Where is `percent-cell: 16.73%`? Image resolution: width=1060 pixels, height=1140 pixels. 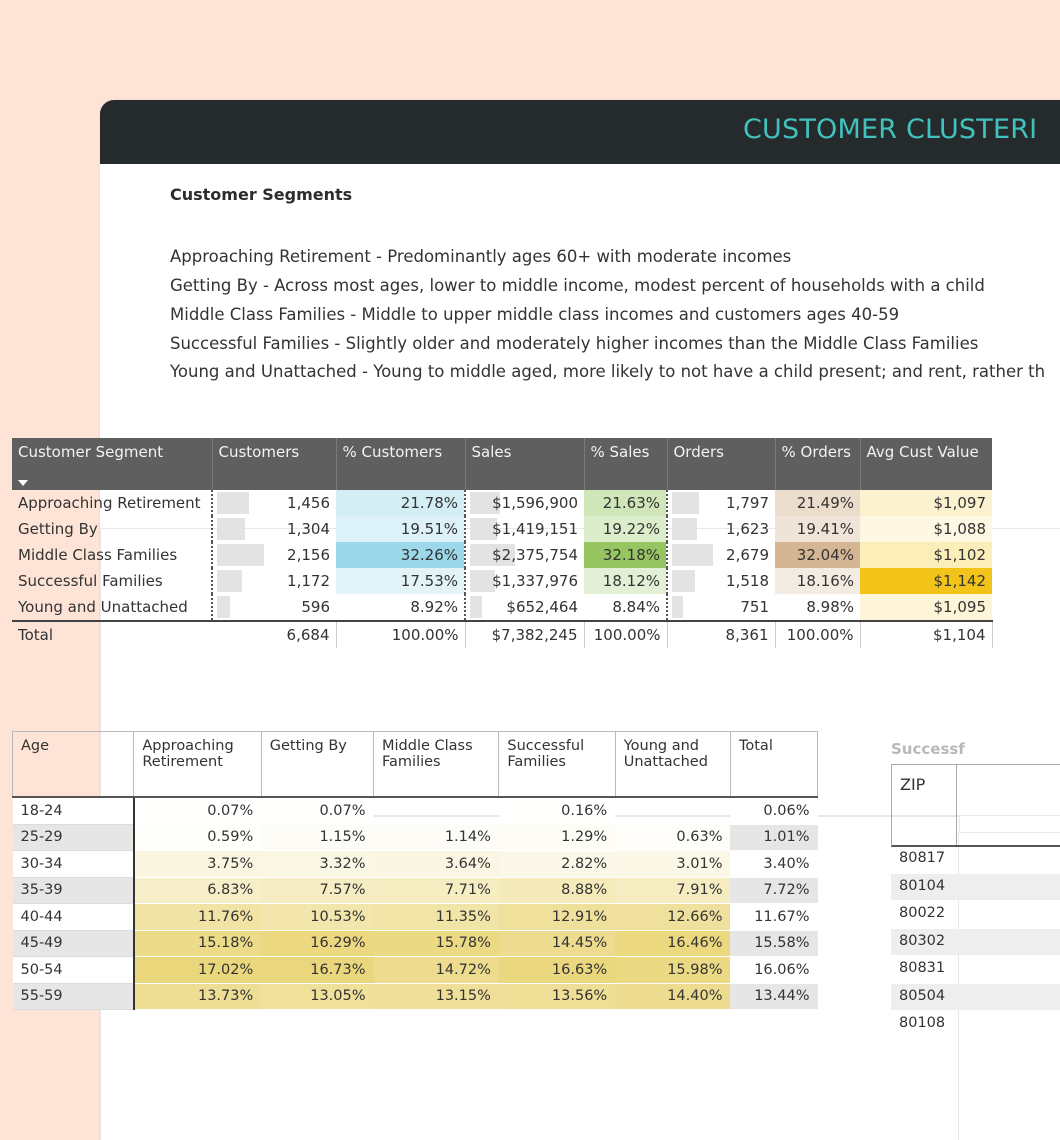 percent-cell: 16.73% is located at coordinates (317, 970).